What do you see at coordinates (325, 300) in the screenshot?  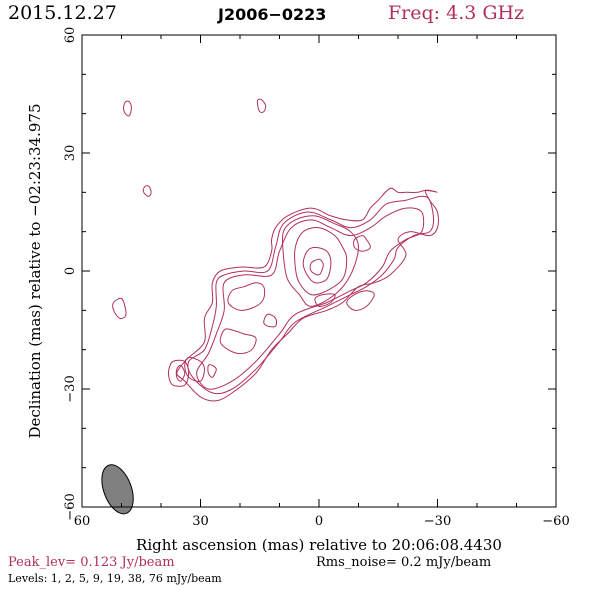 I see `contour-inner-lobe-f` at bounding box center [325, 300].